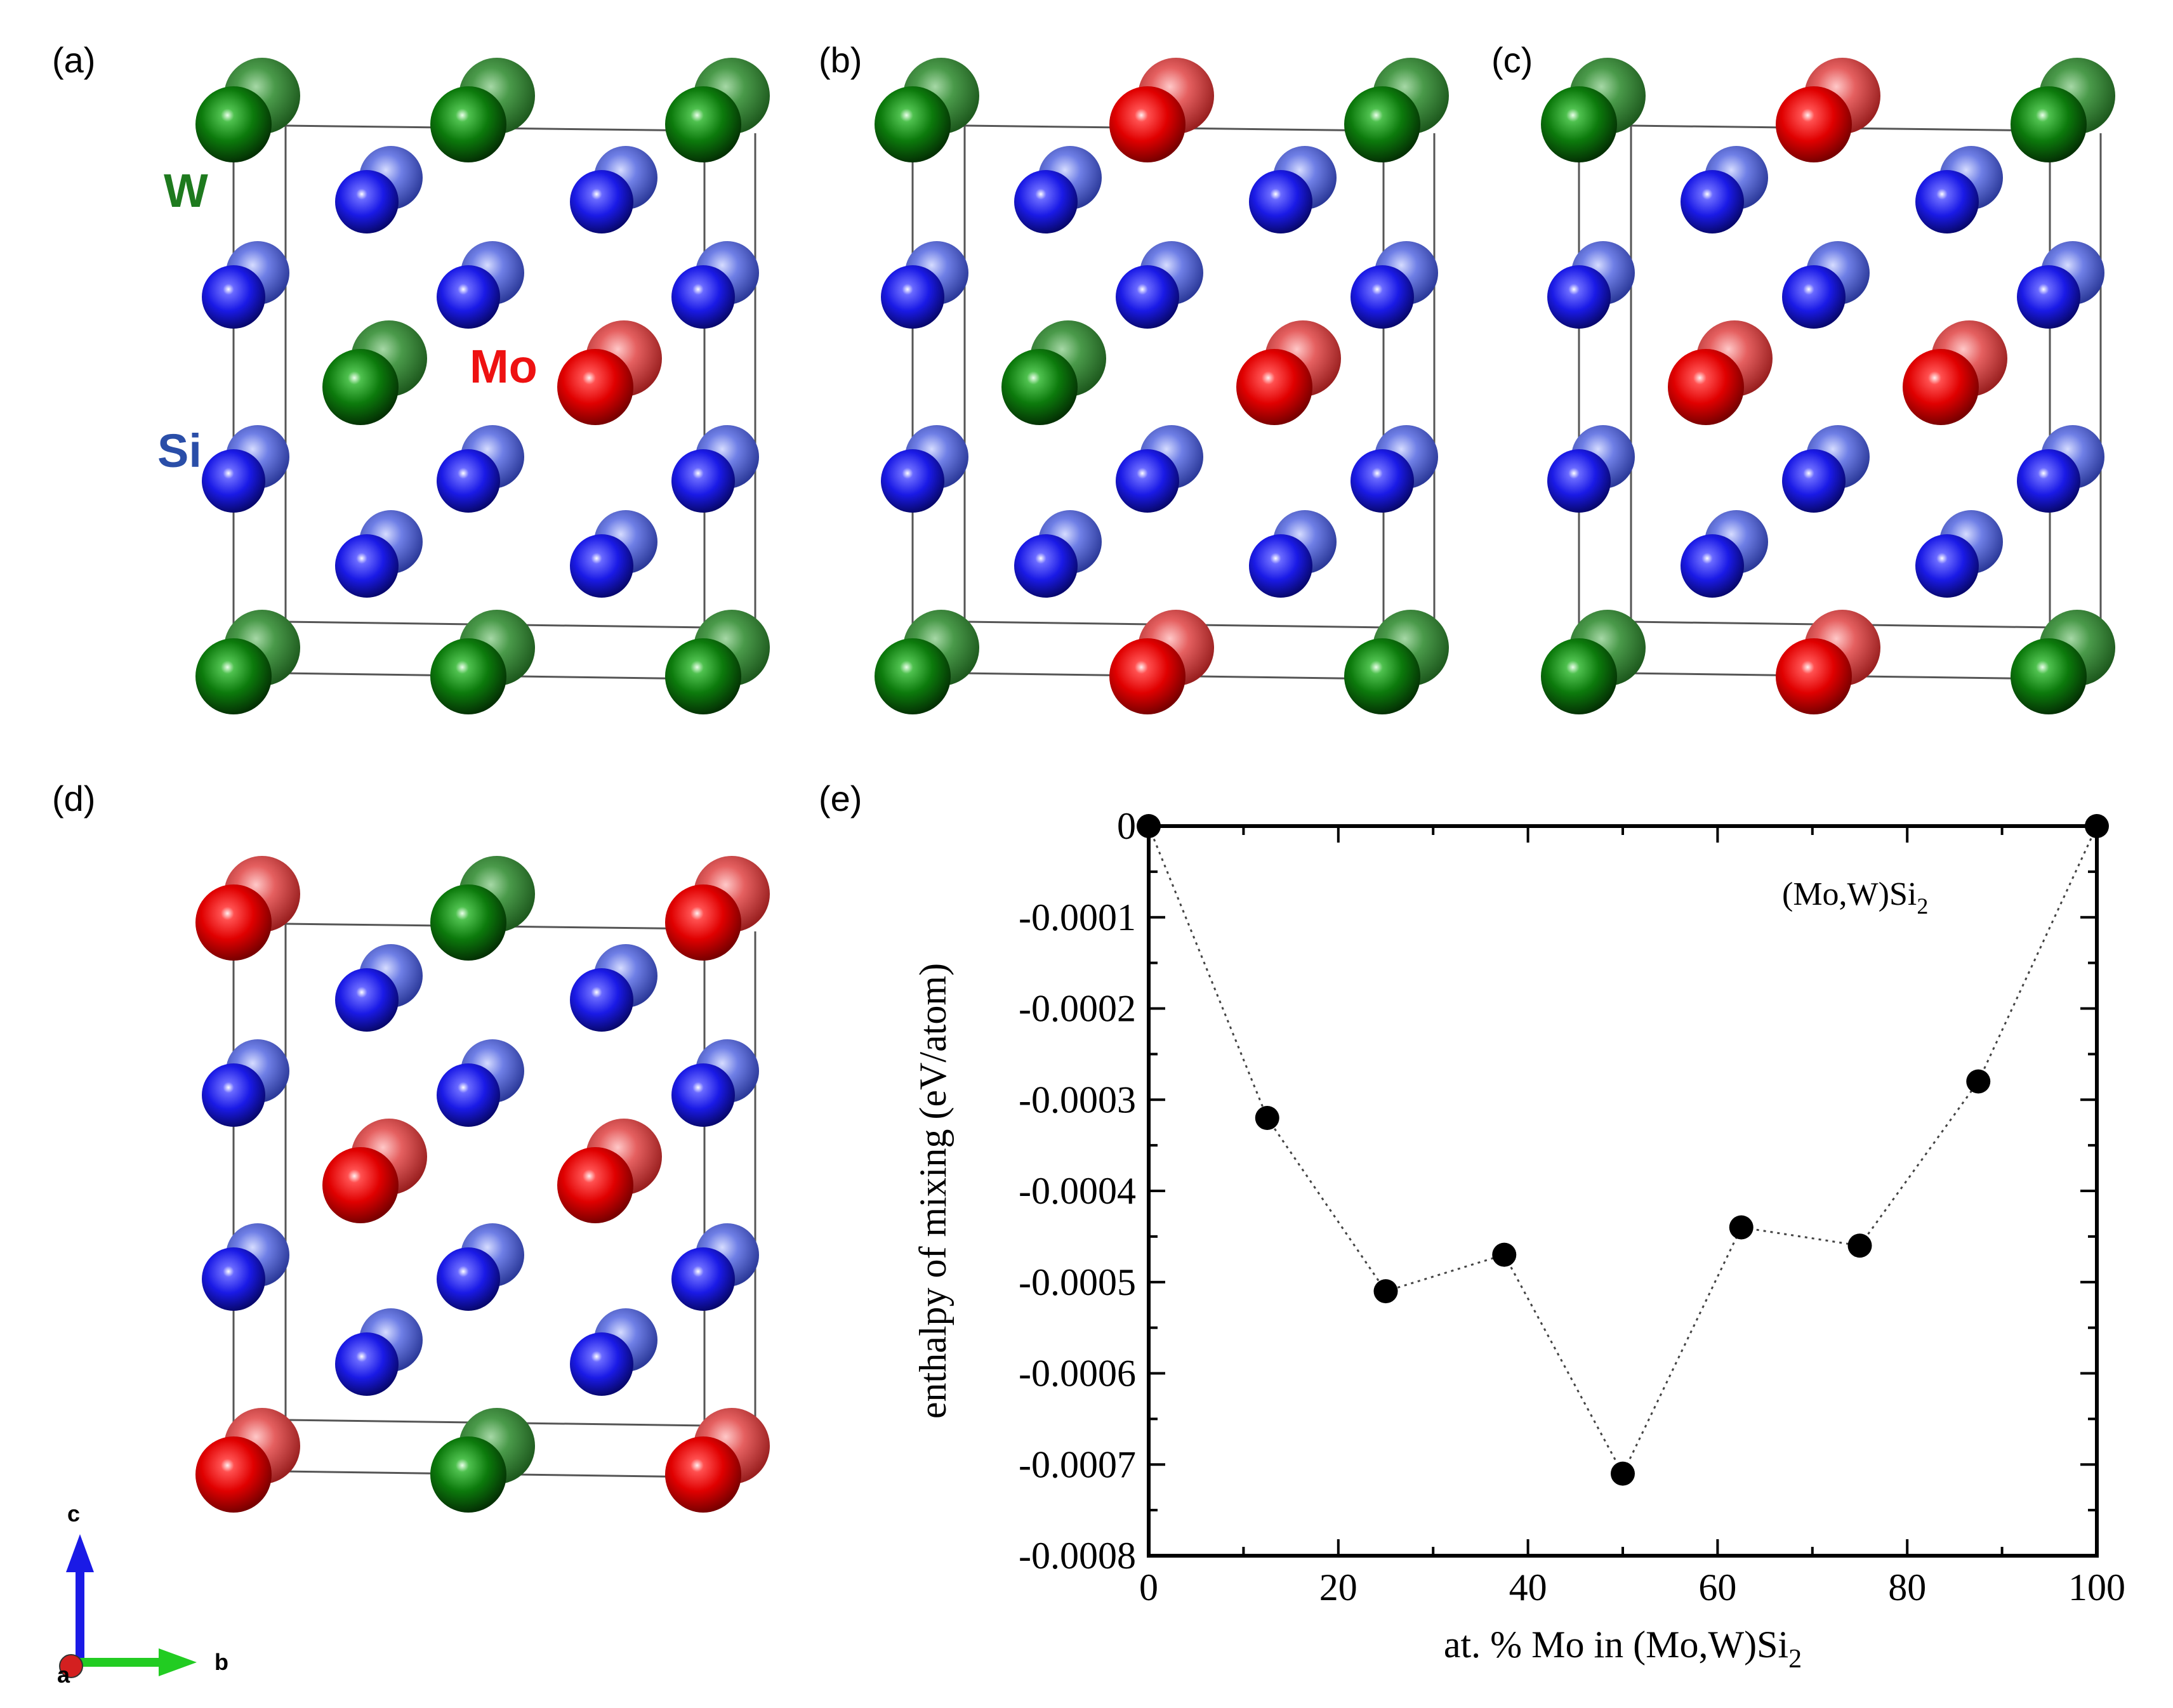 The width and height of the screenshot is (2173, 1708). Describe the element at coordinates (73, 1514) in the screenshot. I see `c-axis-label: c` at that location.